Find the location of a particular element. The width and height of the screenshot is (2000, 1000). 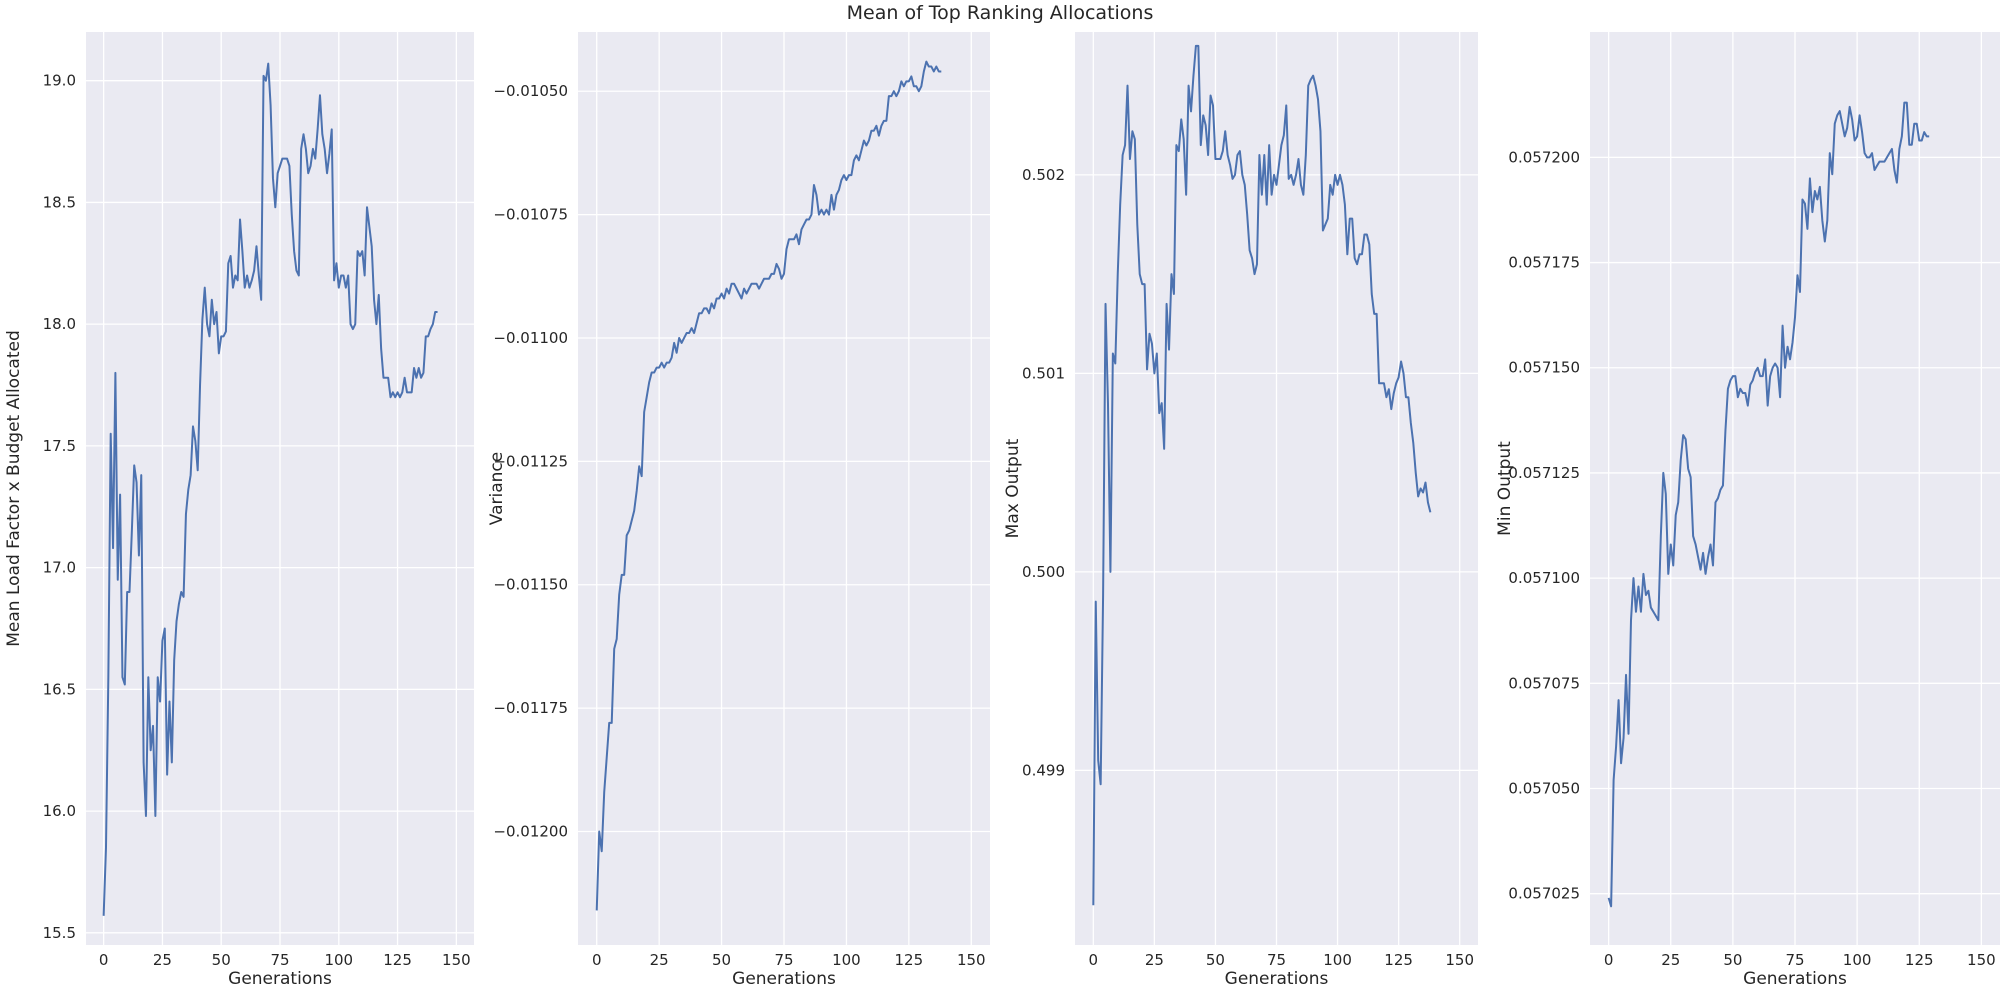

y-tick-label: 17.5 is located at coordinates (59, 446).